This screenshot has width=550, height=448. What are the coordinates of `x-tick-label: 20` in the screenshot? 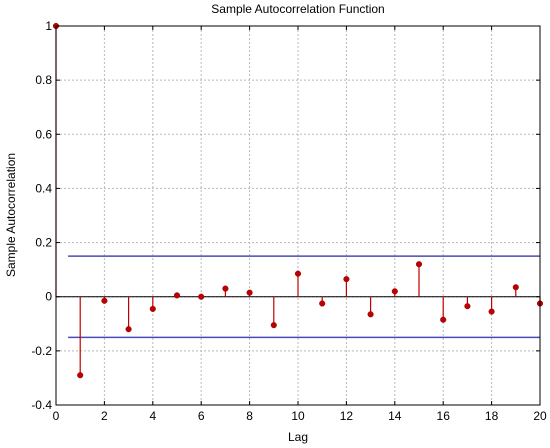 It's located at (540, 416).